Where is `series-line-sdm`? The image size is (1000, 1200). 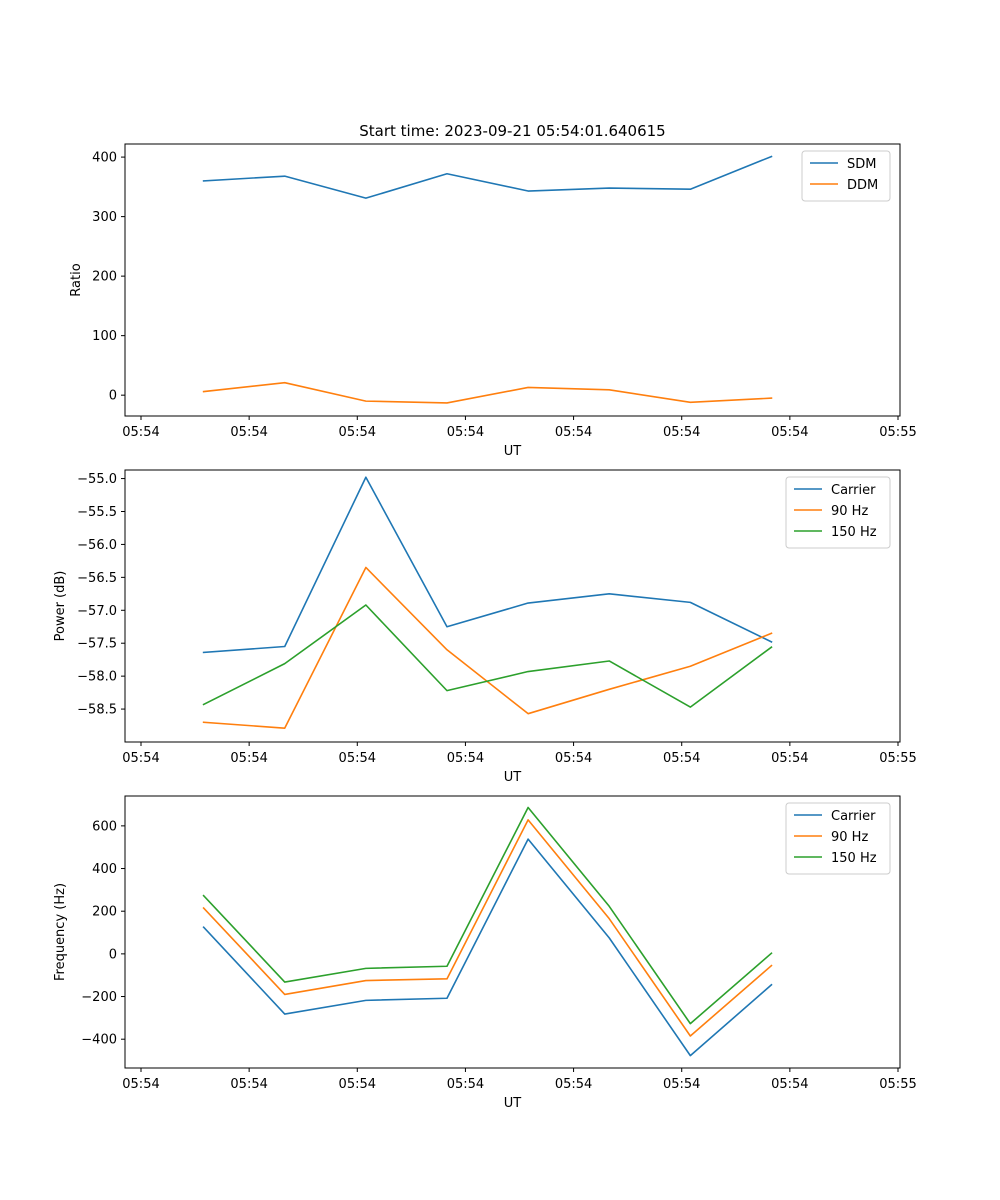 series-line-sdm is located at coordinates (487, 177).